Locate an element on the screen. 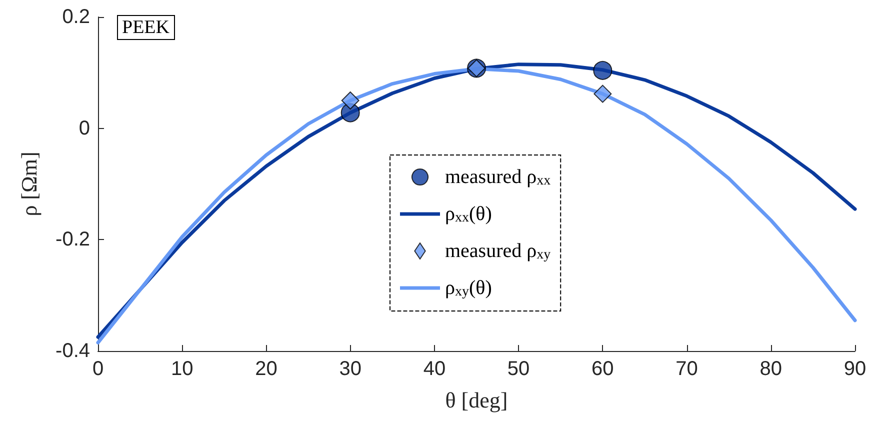 This screenshot has width=874, height=438. x-tick-label: 30 is located at coordinates (350, 369).